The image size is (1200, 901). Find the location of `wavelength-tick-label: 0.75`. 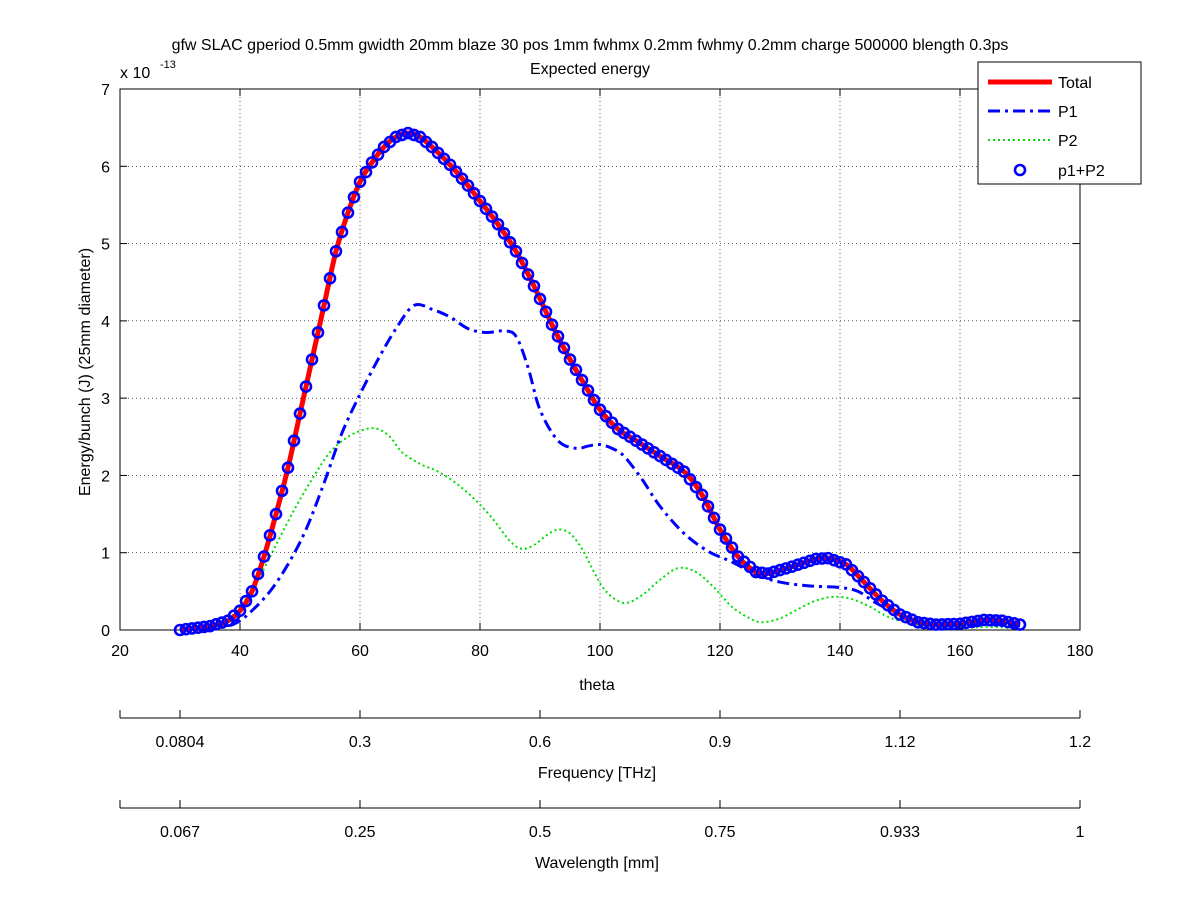

wavelength-tick-label: 0.75 is located at coordinates (719, 832).